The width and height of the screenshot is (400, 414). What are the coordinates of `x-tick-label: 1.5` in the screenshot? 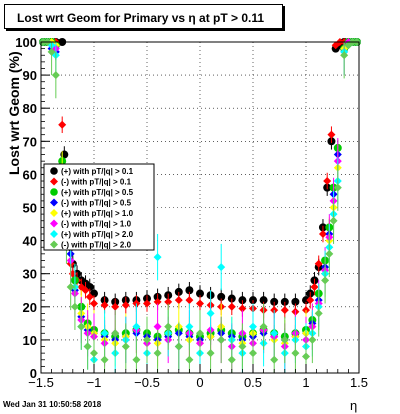 It's located at (359, 382).